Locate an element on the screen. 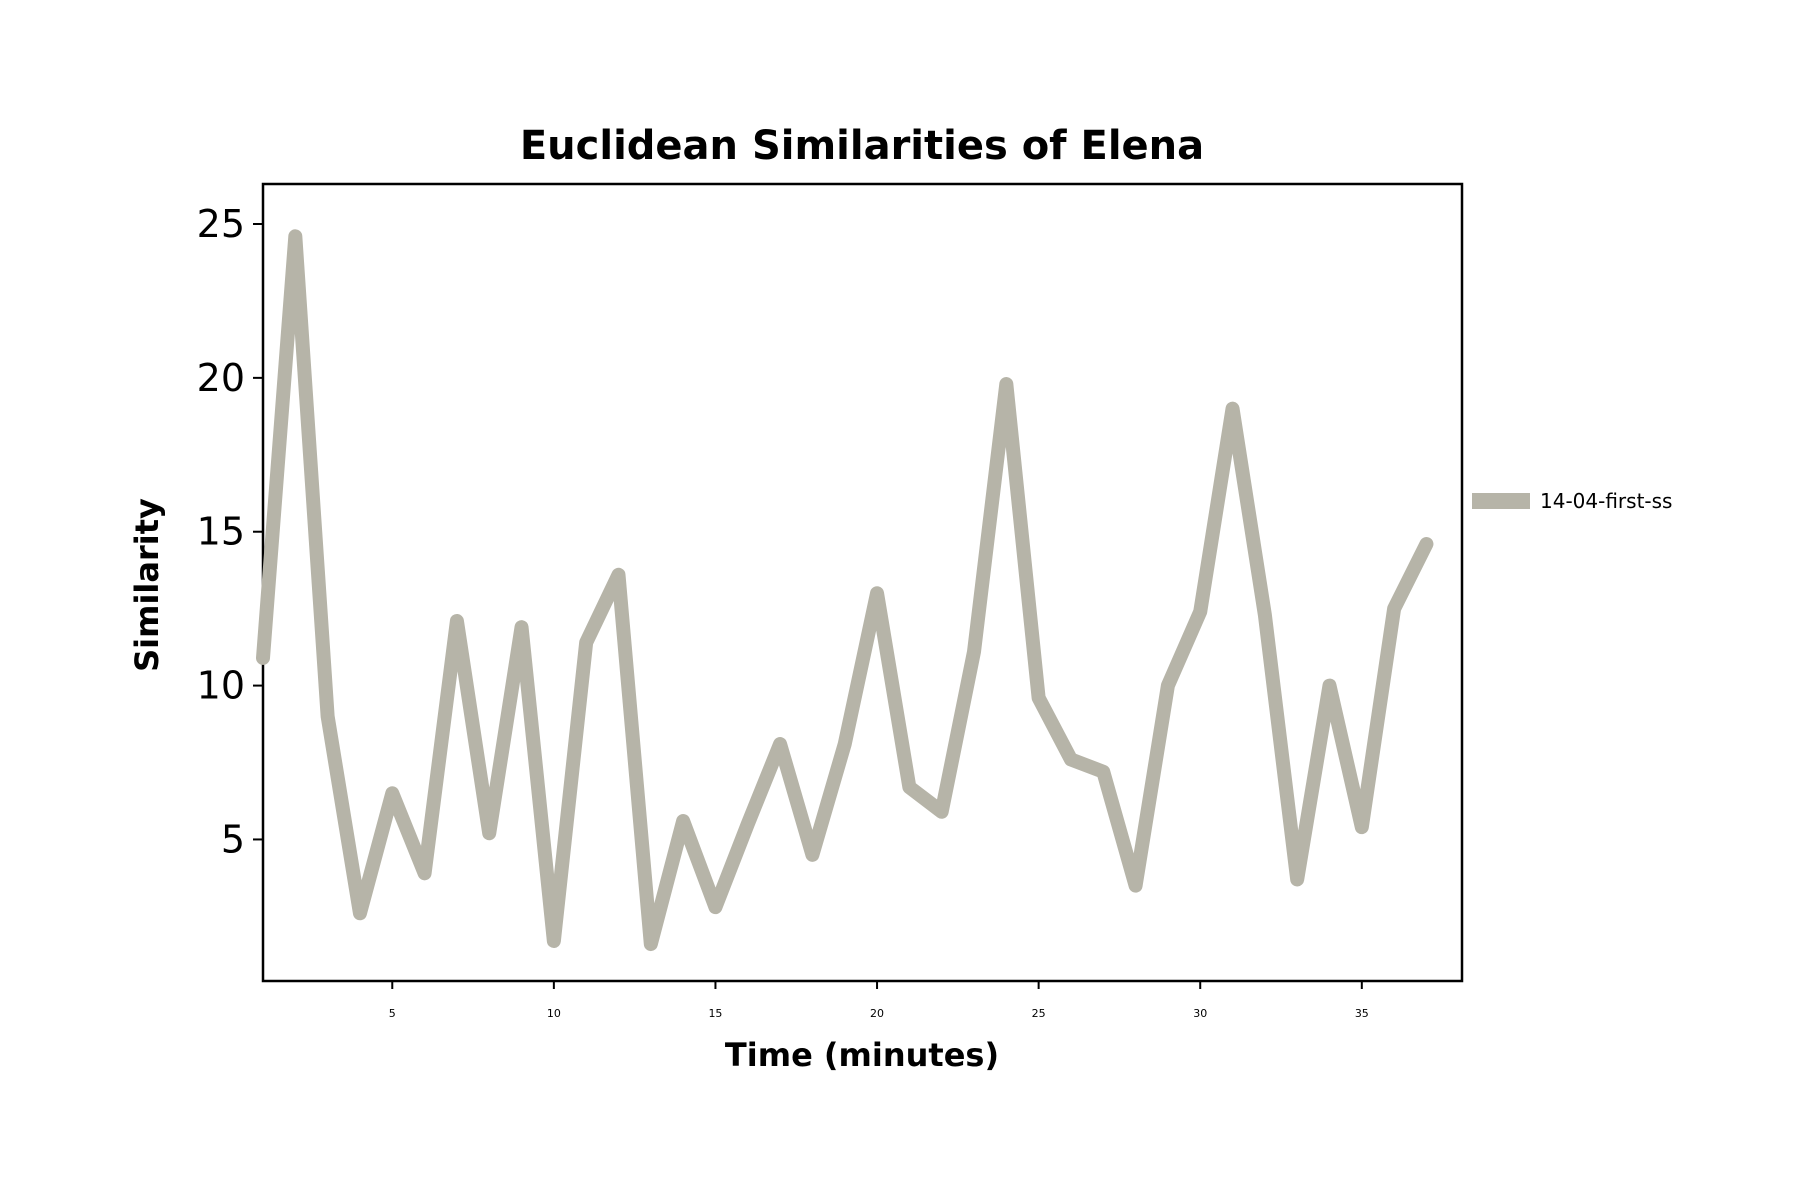 This screenshot has width=1800, height=1204. y-tick-label: 25 is located at coordinates (221, 224).